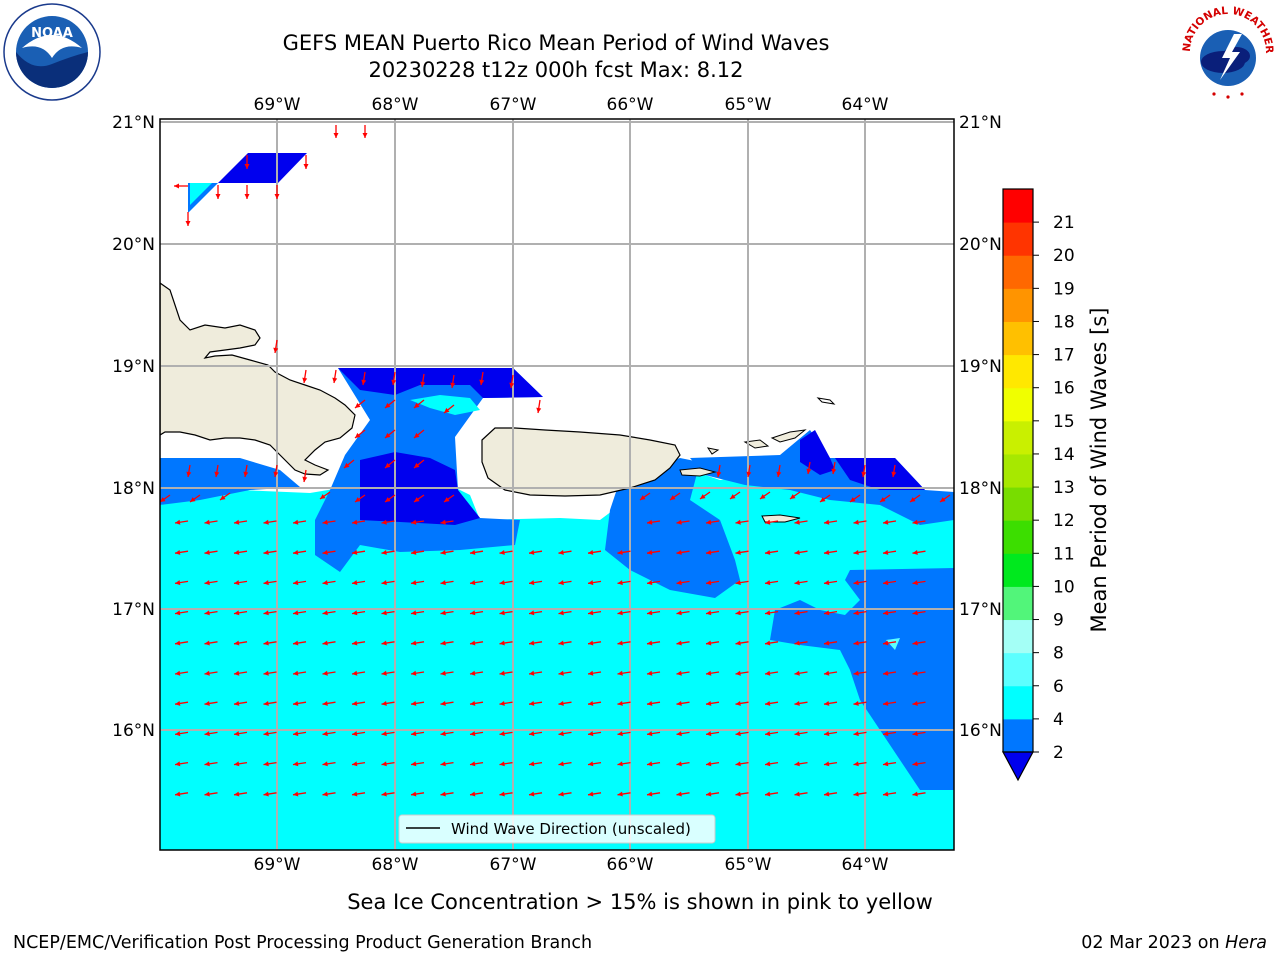  I want to click on lat-tick-label: 16°N, so click(980, 731).